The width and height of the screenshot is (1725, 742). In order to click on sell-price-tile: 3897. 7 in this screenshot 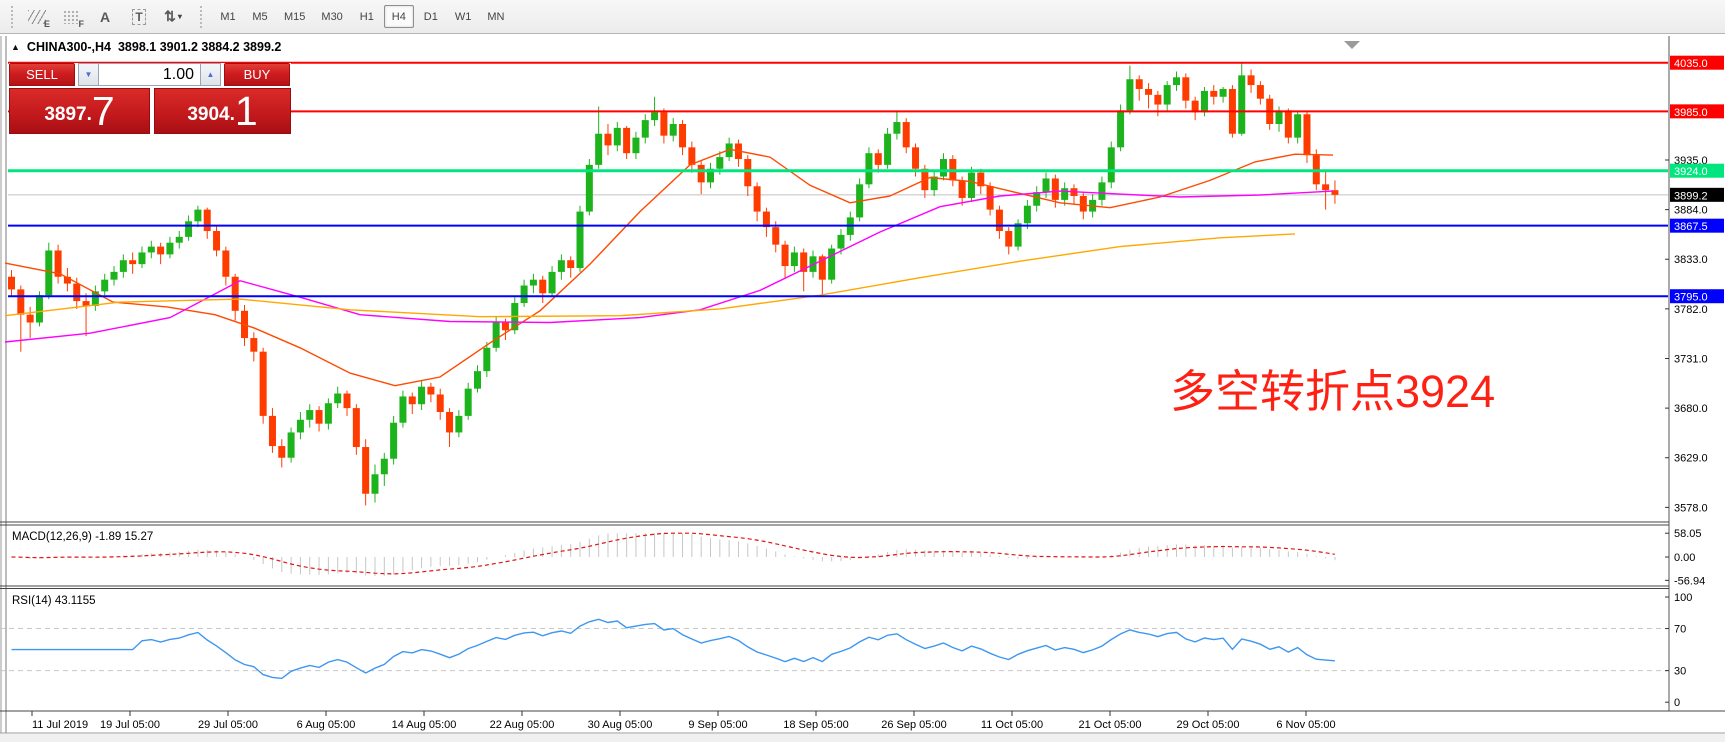, I will do `click(79, 111)`.